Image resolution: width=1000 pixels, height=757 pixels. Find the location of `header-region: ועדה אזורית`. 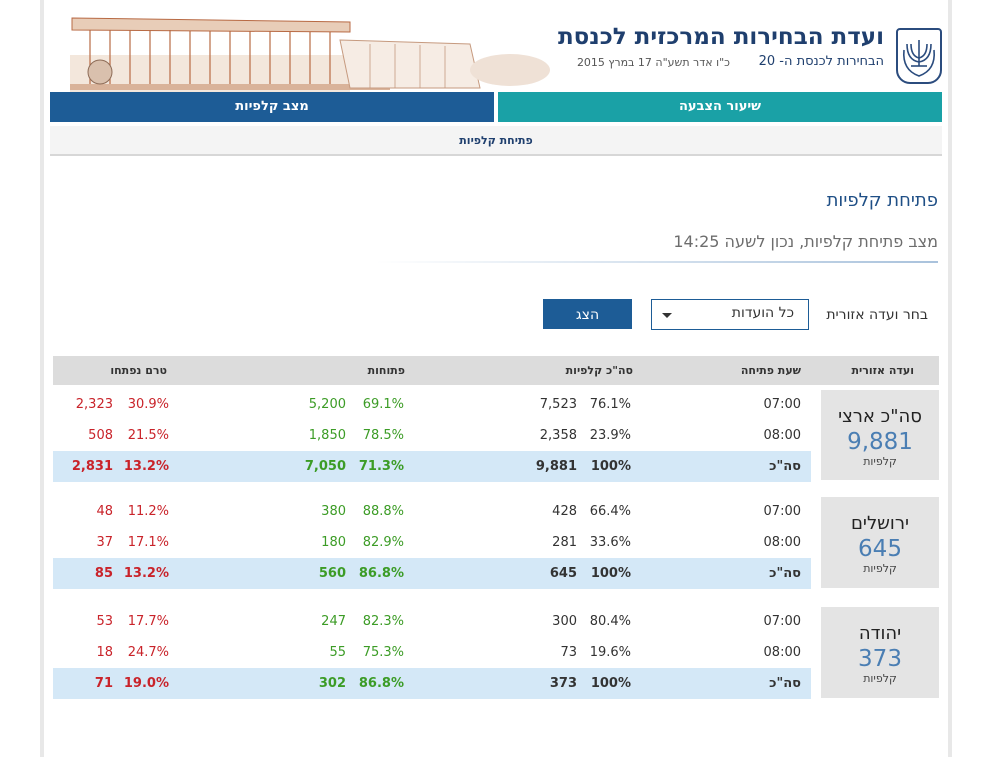

header-region: ועדה אזורית is located at coordinates (882, 370).